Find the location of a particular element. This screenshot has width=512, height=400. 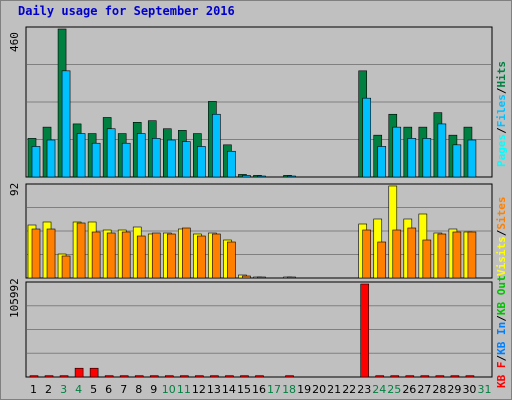

legend-item-visits: Visits is located at coordinates (501, 256).